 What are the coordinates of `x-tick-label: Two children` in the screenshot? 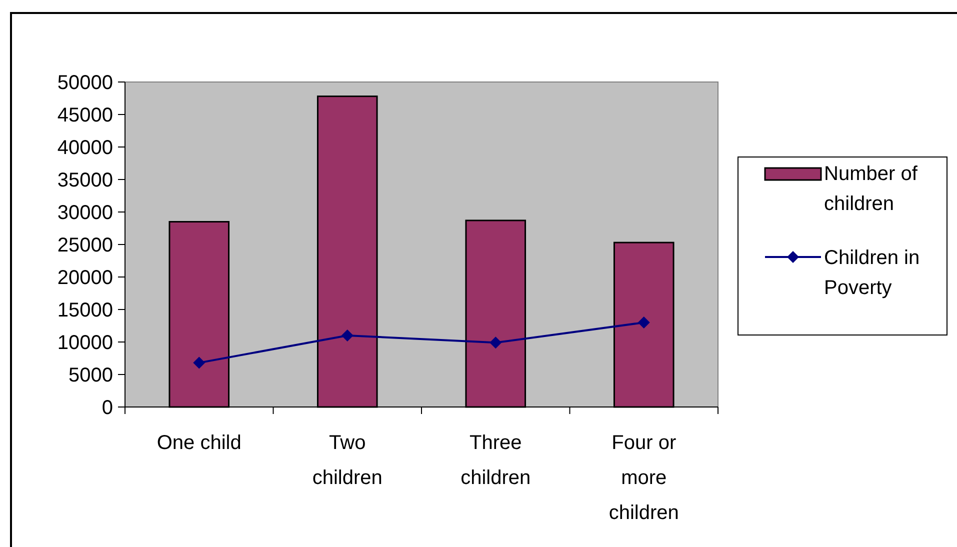 It's located at (347, 460).